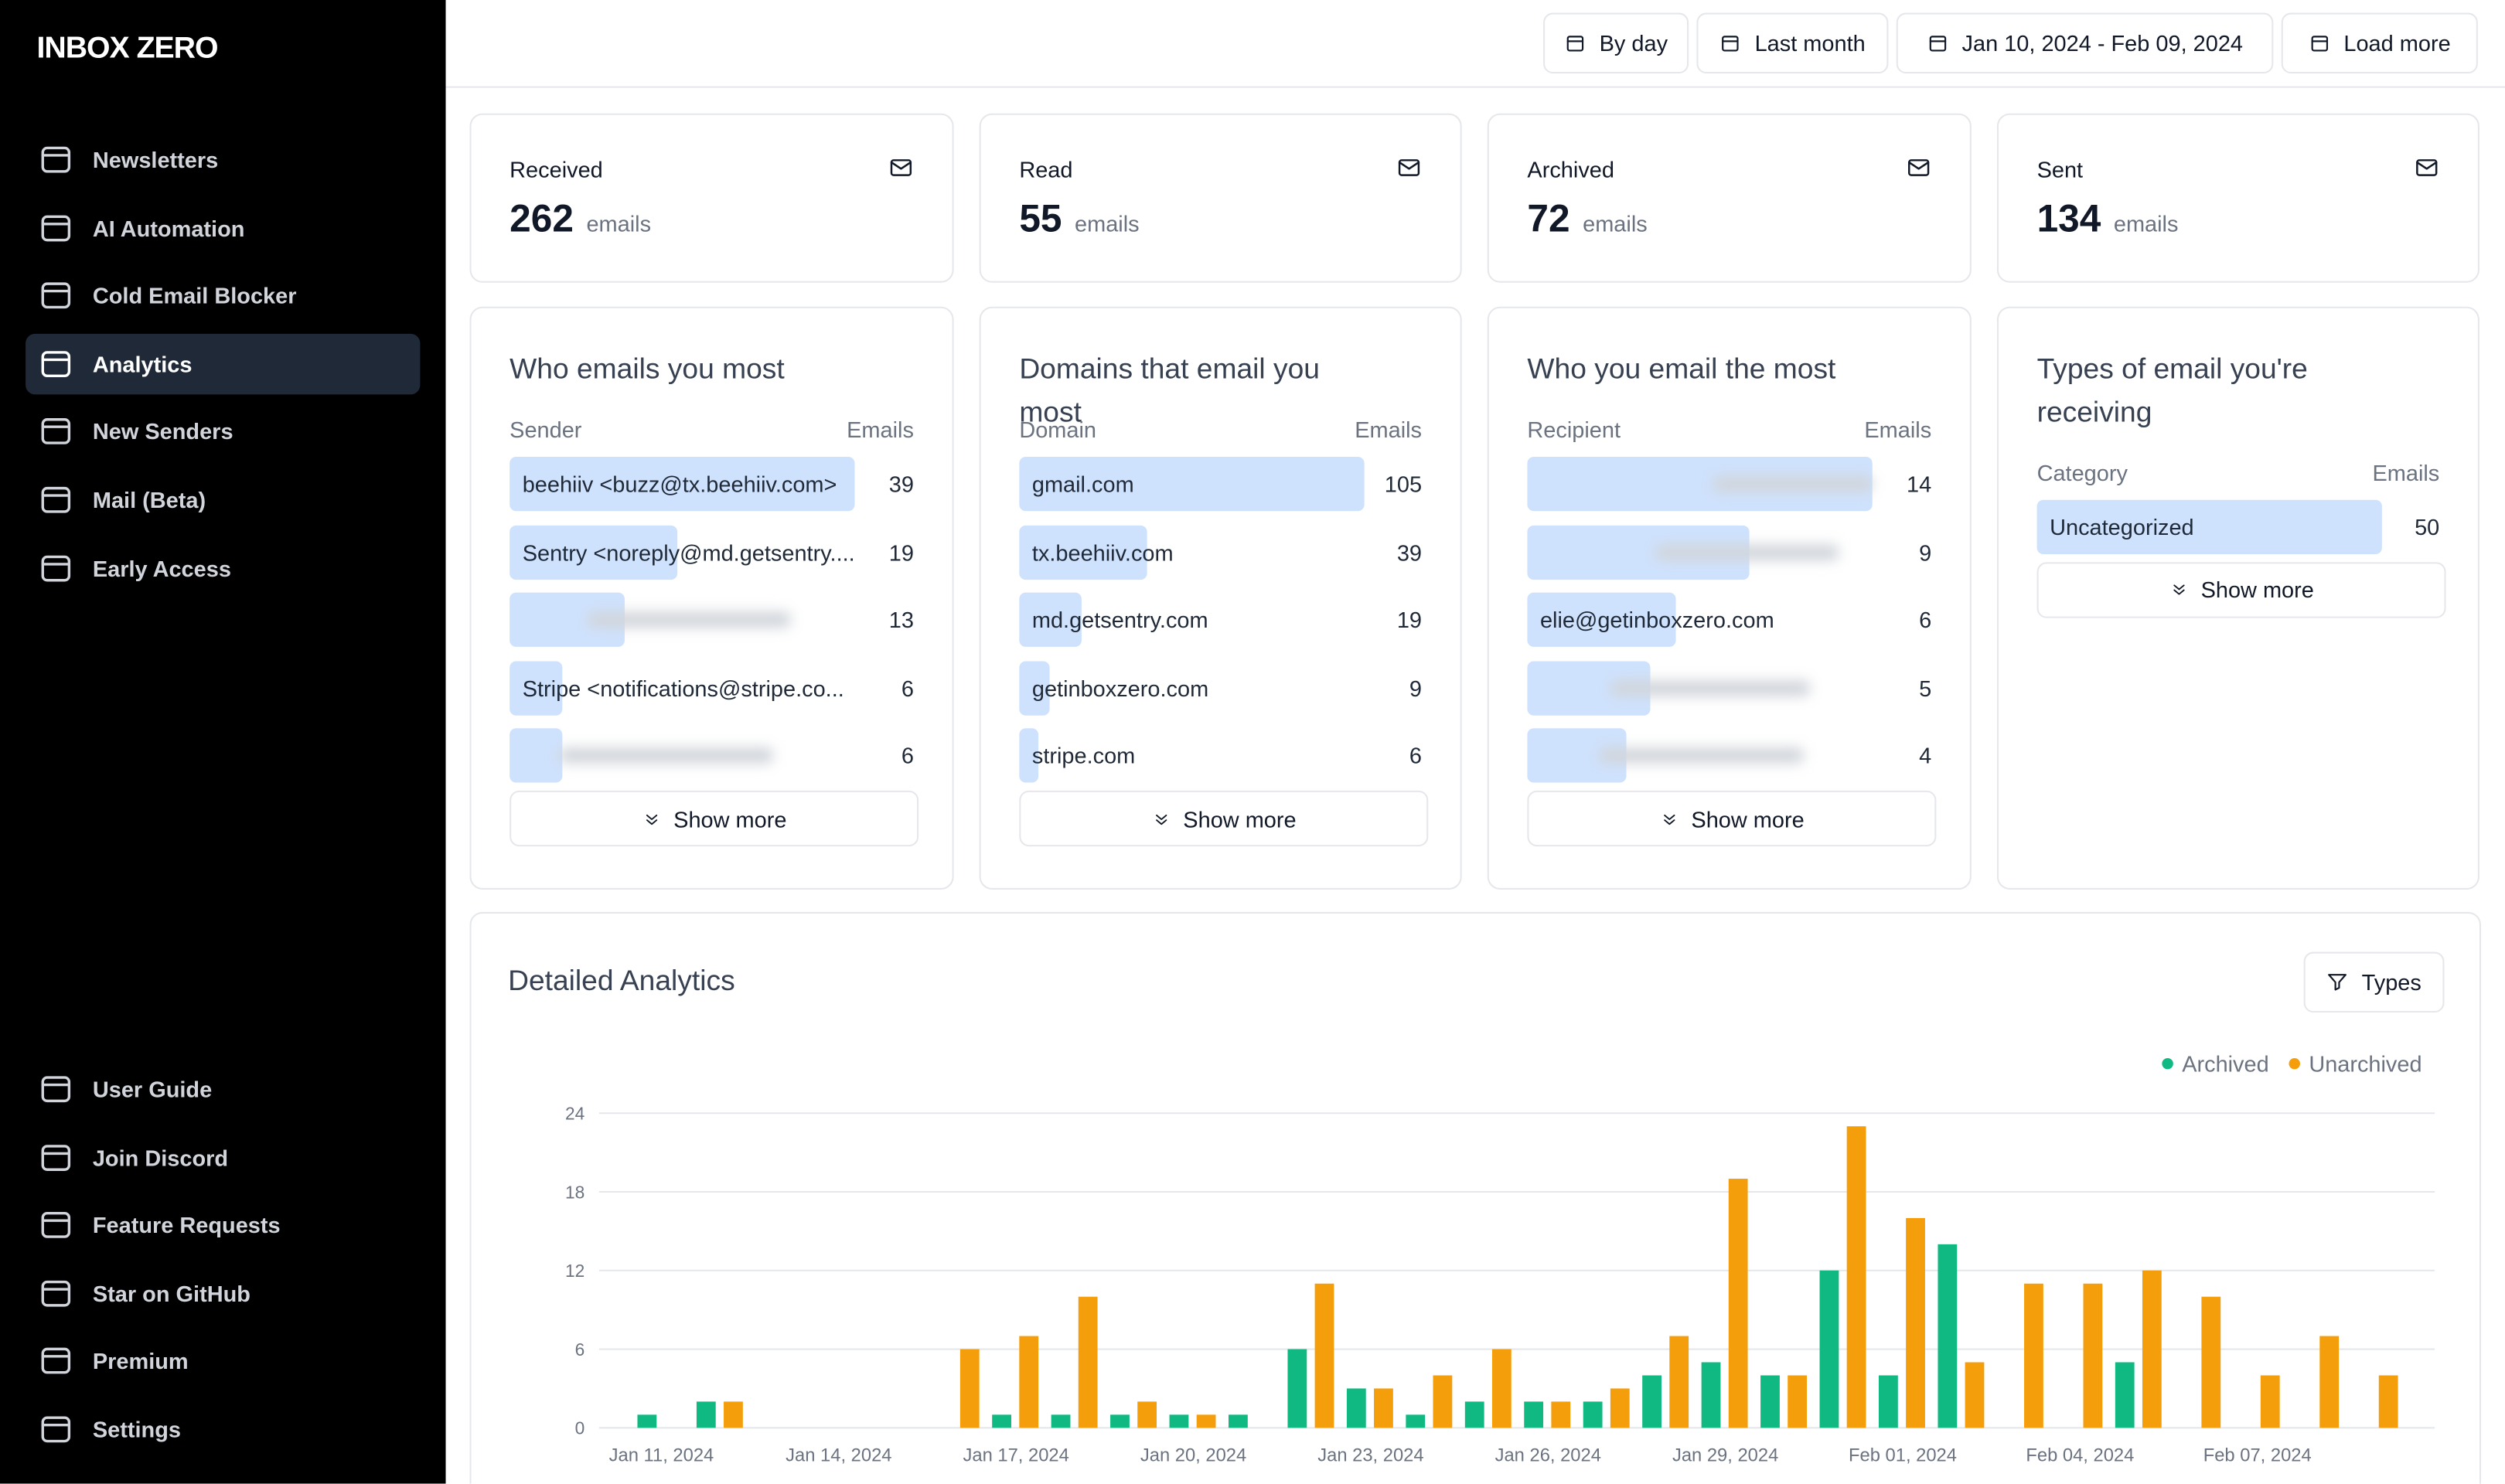 This screenshot has height=1484, width=2505. What do you see at coordinates (160, 1157) in the screenshot?
I see `nav-label: Join Discord` at bounding box center [160, 1157].